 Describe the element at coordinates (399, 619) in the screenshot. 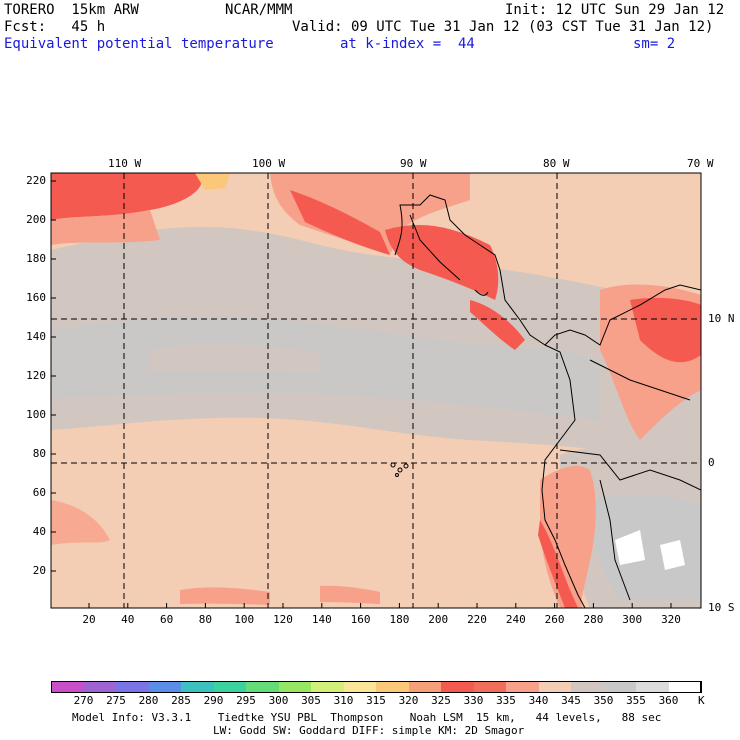

I see `x-tick-label: 180` at that location.